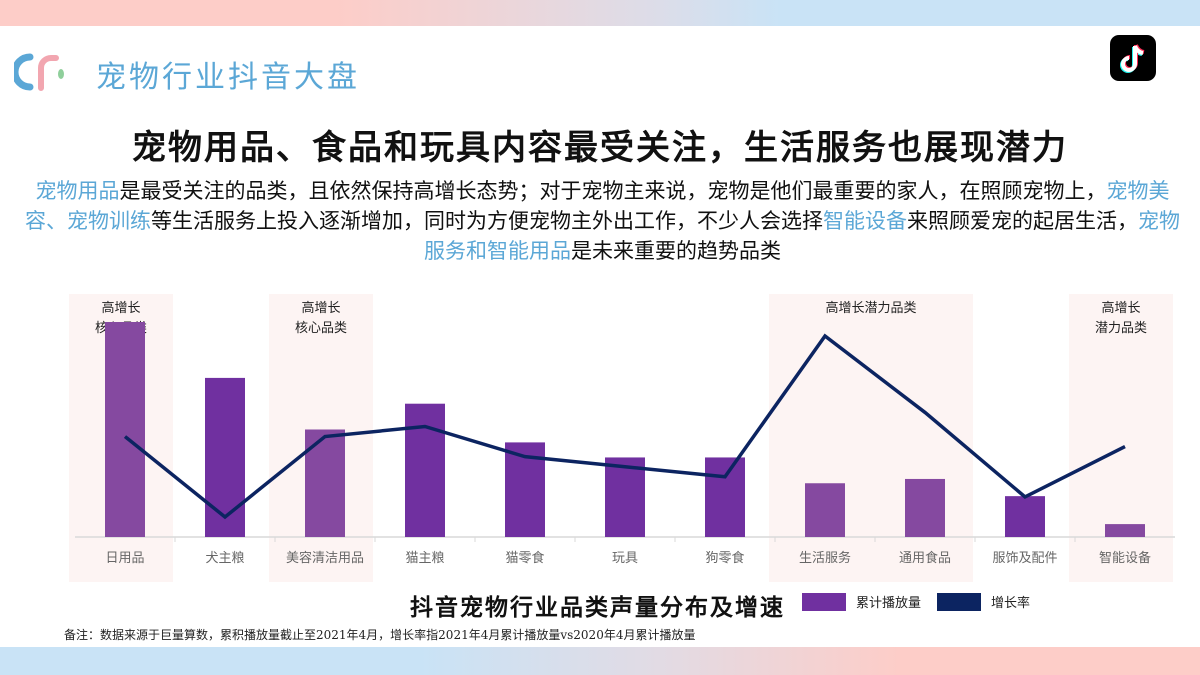 This screenshot has width=1200, height=675. Describe the element at coordinates (983, 601) in the screenshot. I see `legend-item-line: 增长率` at that location.